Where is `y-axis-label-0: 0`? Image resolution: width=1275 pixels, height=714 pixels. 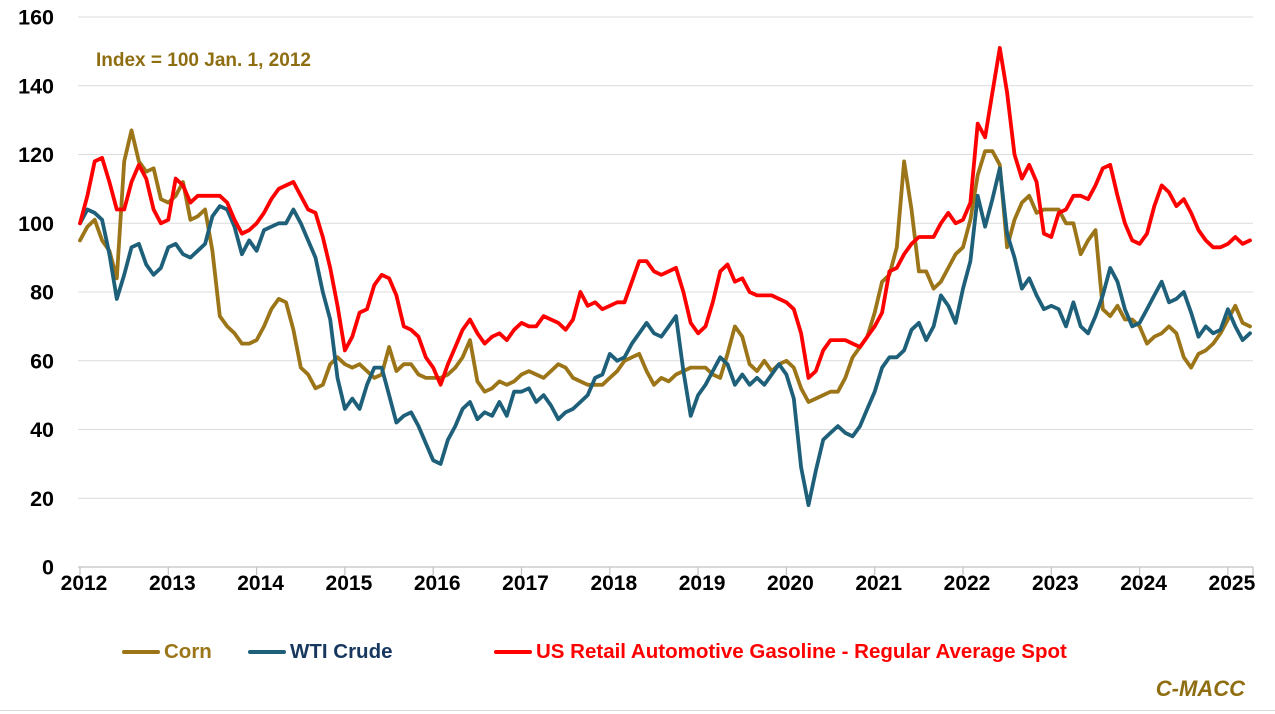
y-axis-label-0: 0 is located at coordinates (48, 568).